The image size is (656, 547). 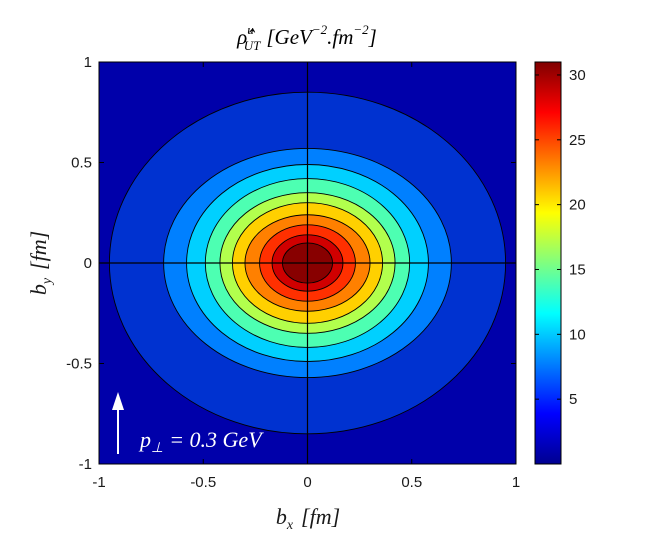 I want to click on x-tick-label: -0.5, so click(x=203, y=482).